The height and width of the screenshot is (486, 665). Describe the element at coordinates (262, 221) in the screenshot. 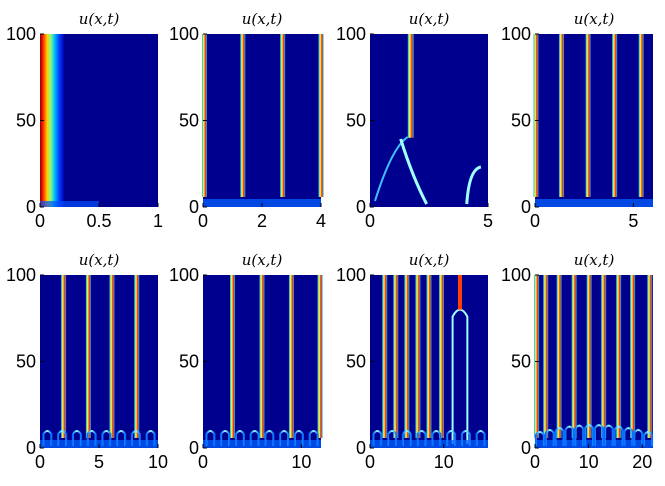

I see `x-tick-label: 2` at that location.